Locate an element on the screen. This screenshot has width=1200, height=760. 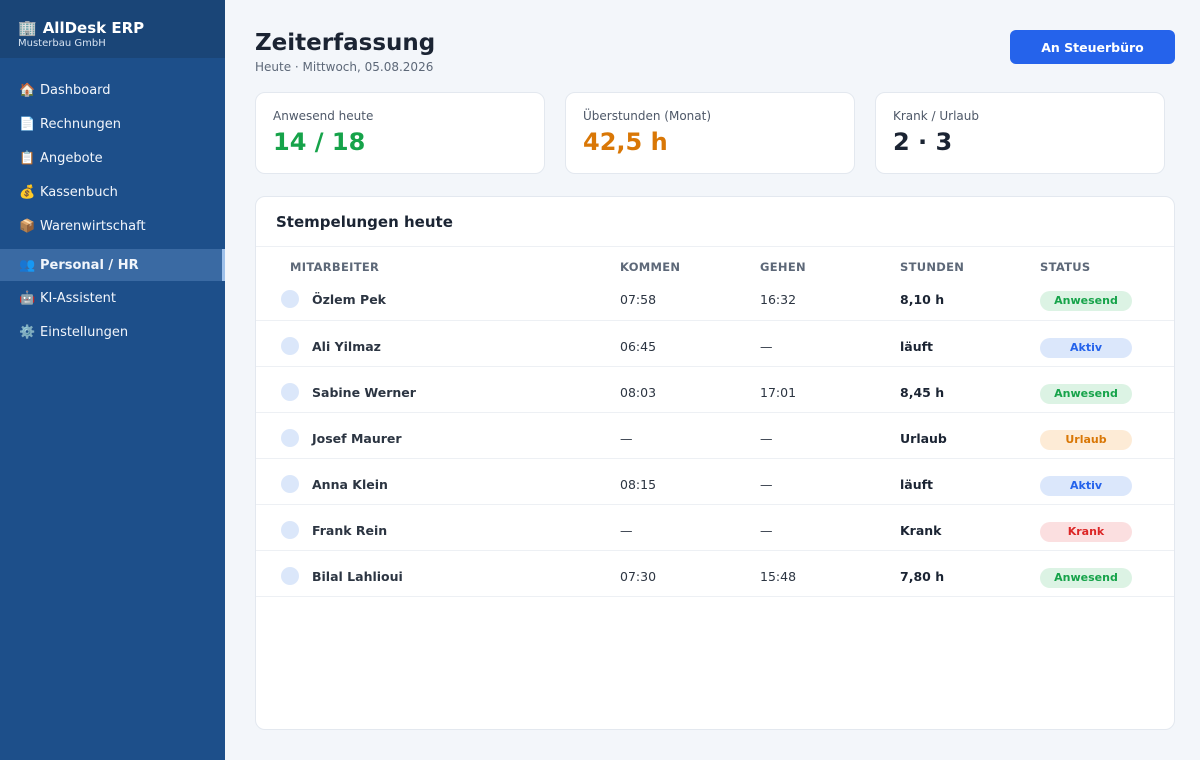
sidebar-item-kassenbuch: 💰 Kassenbuch is located at coordinates (112, 192).